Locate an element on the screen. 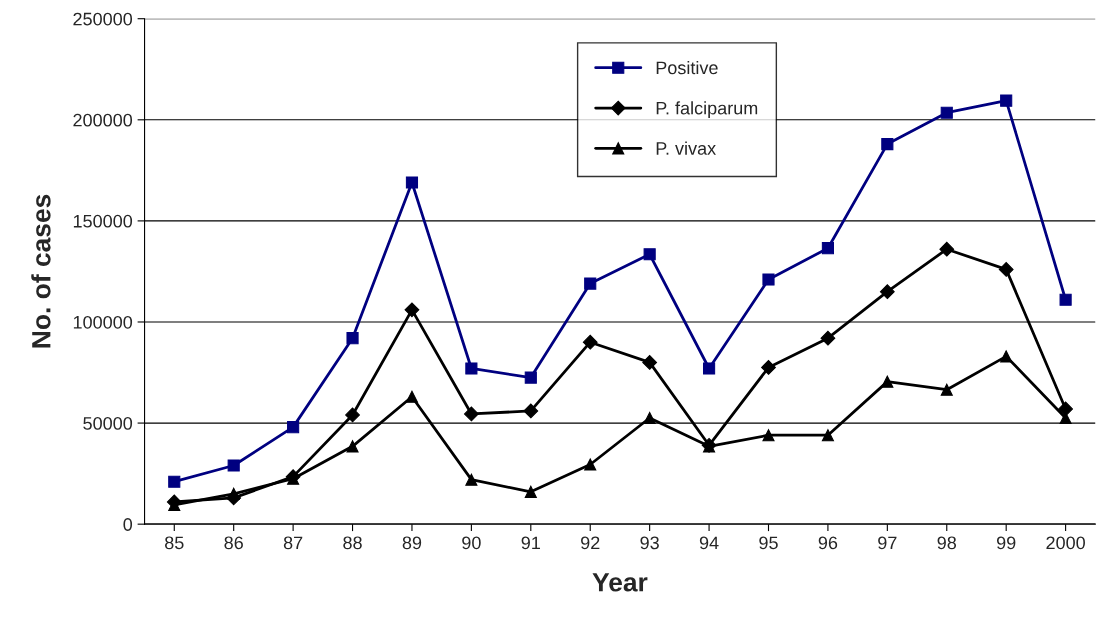 Image resolution: width=1112 pixels, height=624 pixels. x-tick-label: 95 is located at coordinates (768, 543).